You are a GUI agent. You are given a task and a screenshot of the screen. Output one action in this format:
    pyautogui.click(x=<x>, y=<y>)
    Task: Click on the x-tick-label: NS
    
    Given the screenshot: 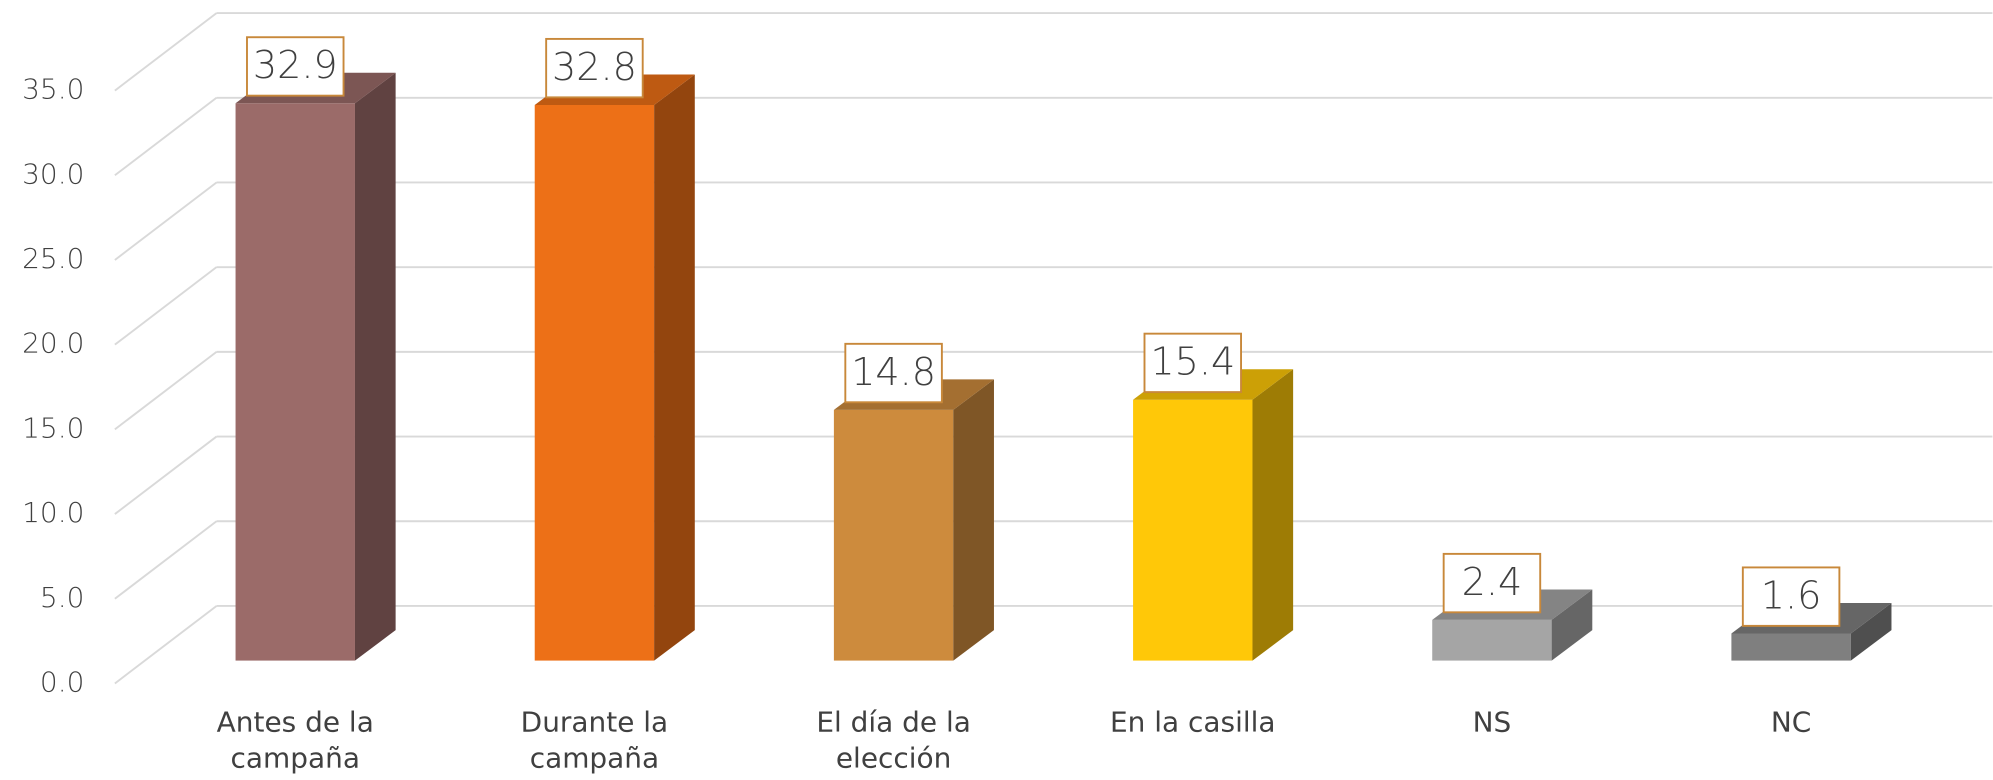 What is the action you would take?
    pyautogui.click(x=1492, y=723)
    